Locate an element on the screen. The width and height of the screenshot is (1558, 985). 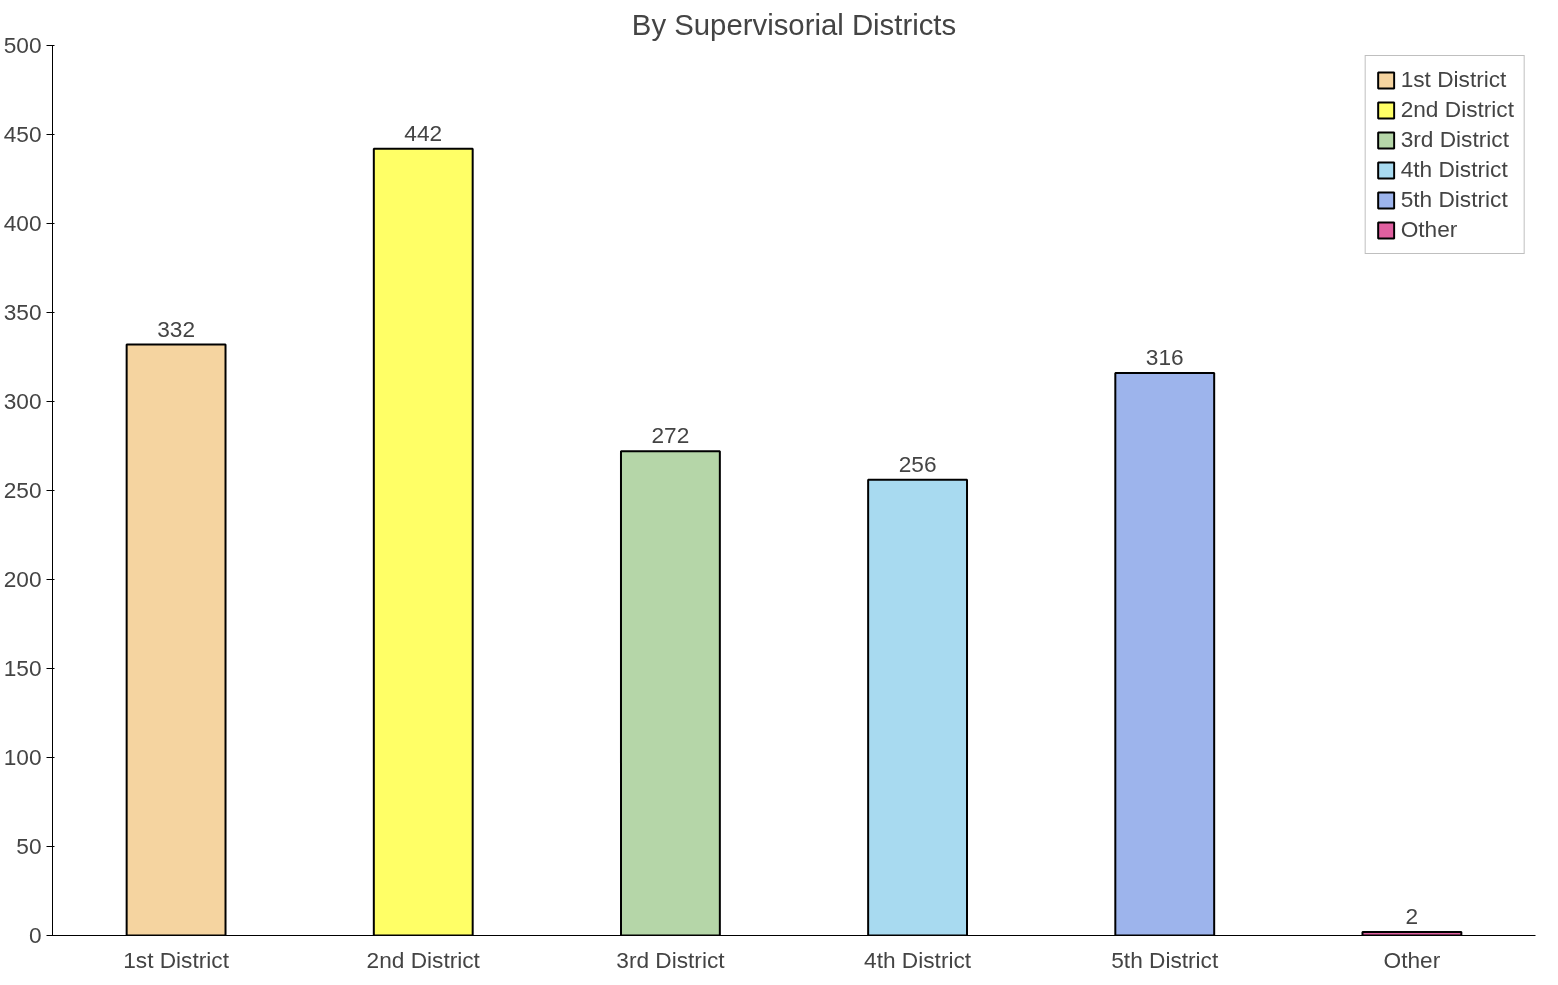
y-tick-label: 0 is located at coordinates (35, 935).